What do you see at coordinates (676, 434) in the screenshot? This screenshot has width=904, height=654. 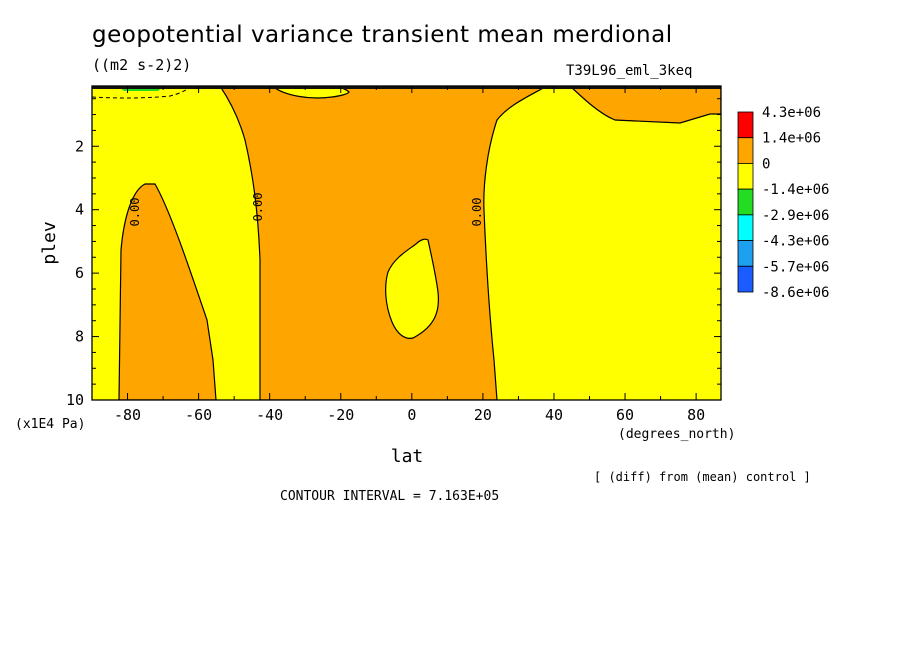 I see `x-axis-units: (degrees_north)` at bounding box center [676, 434].